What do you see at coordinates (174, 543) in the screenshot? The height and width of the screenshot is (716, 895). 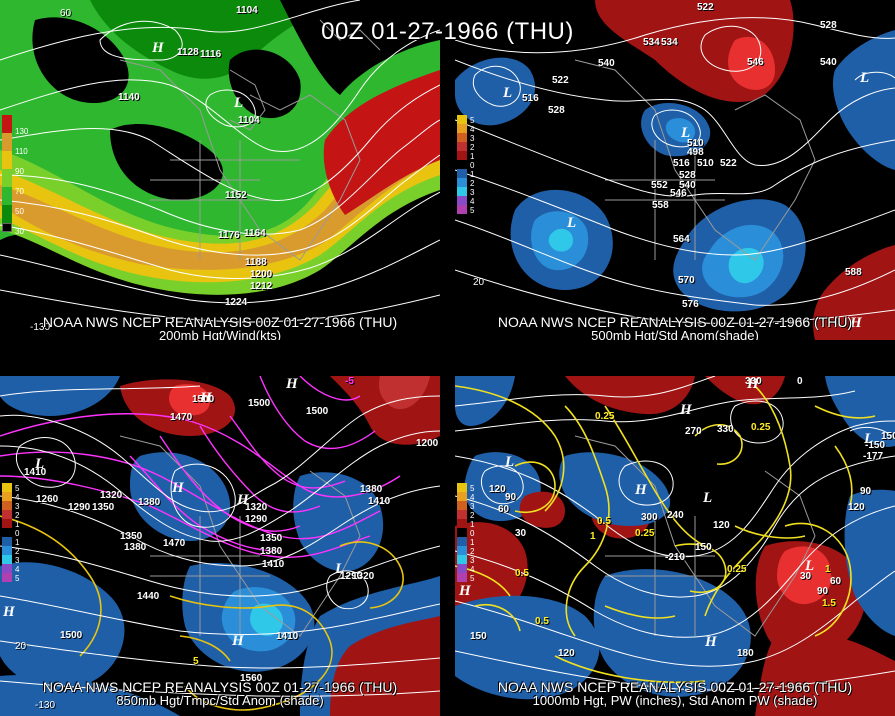 I see `contour-label: 1470` at bounding box center [174, 543].